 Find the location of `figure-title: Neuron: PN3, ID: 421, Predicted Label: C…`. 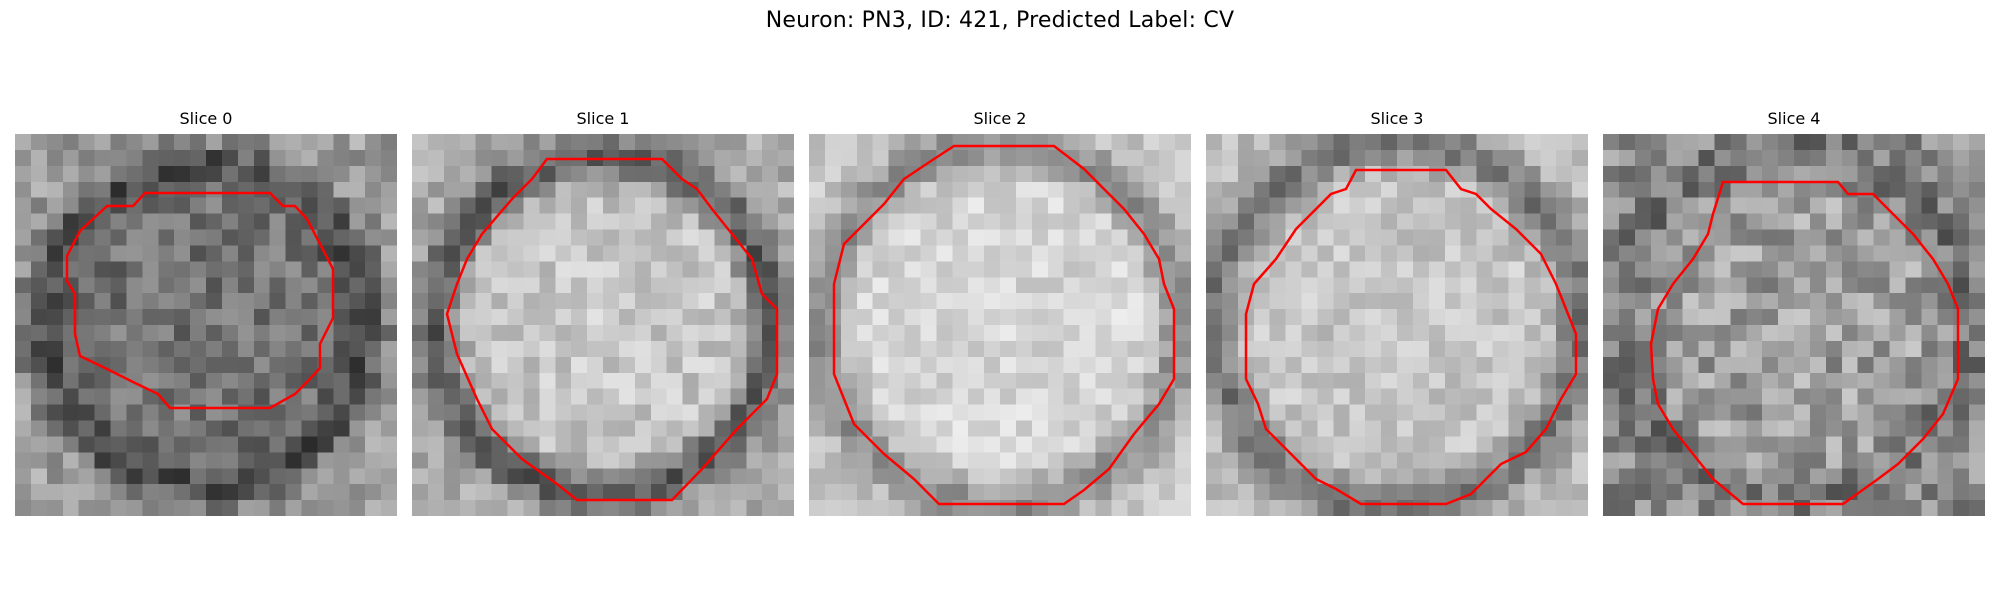

figure-title: Neuron: PN3, ID: 421, Predicted Label: C… is located at coordinates (1000, 20).